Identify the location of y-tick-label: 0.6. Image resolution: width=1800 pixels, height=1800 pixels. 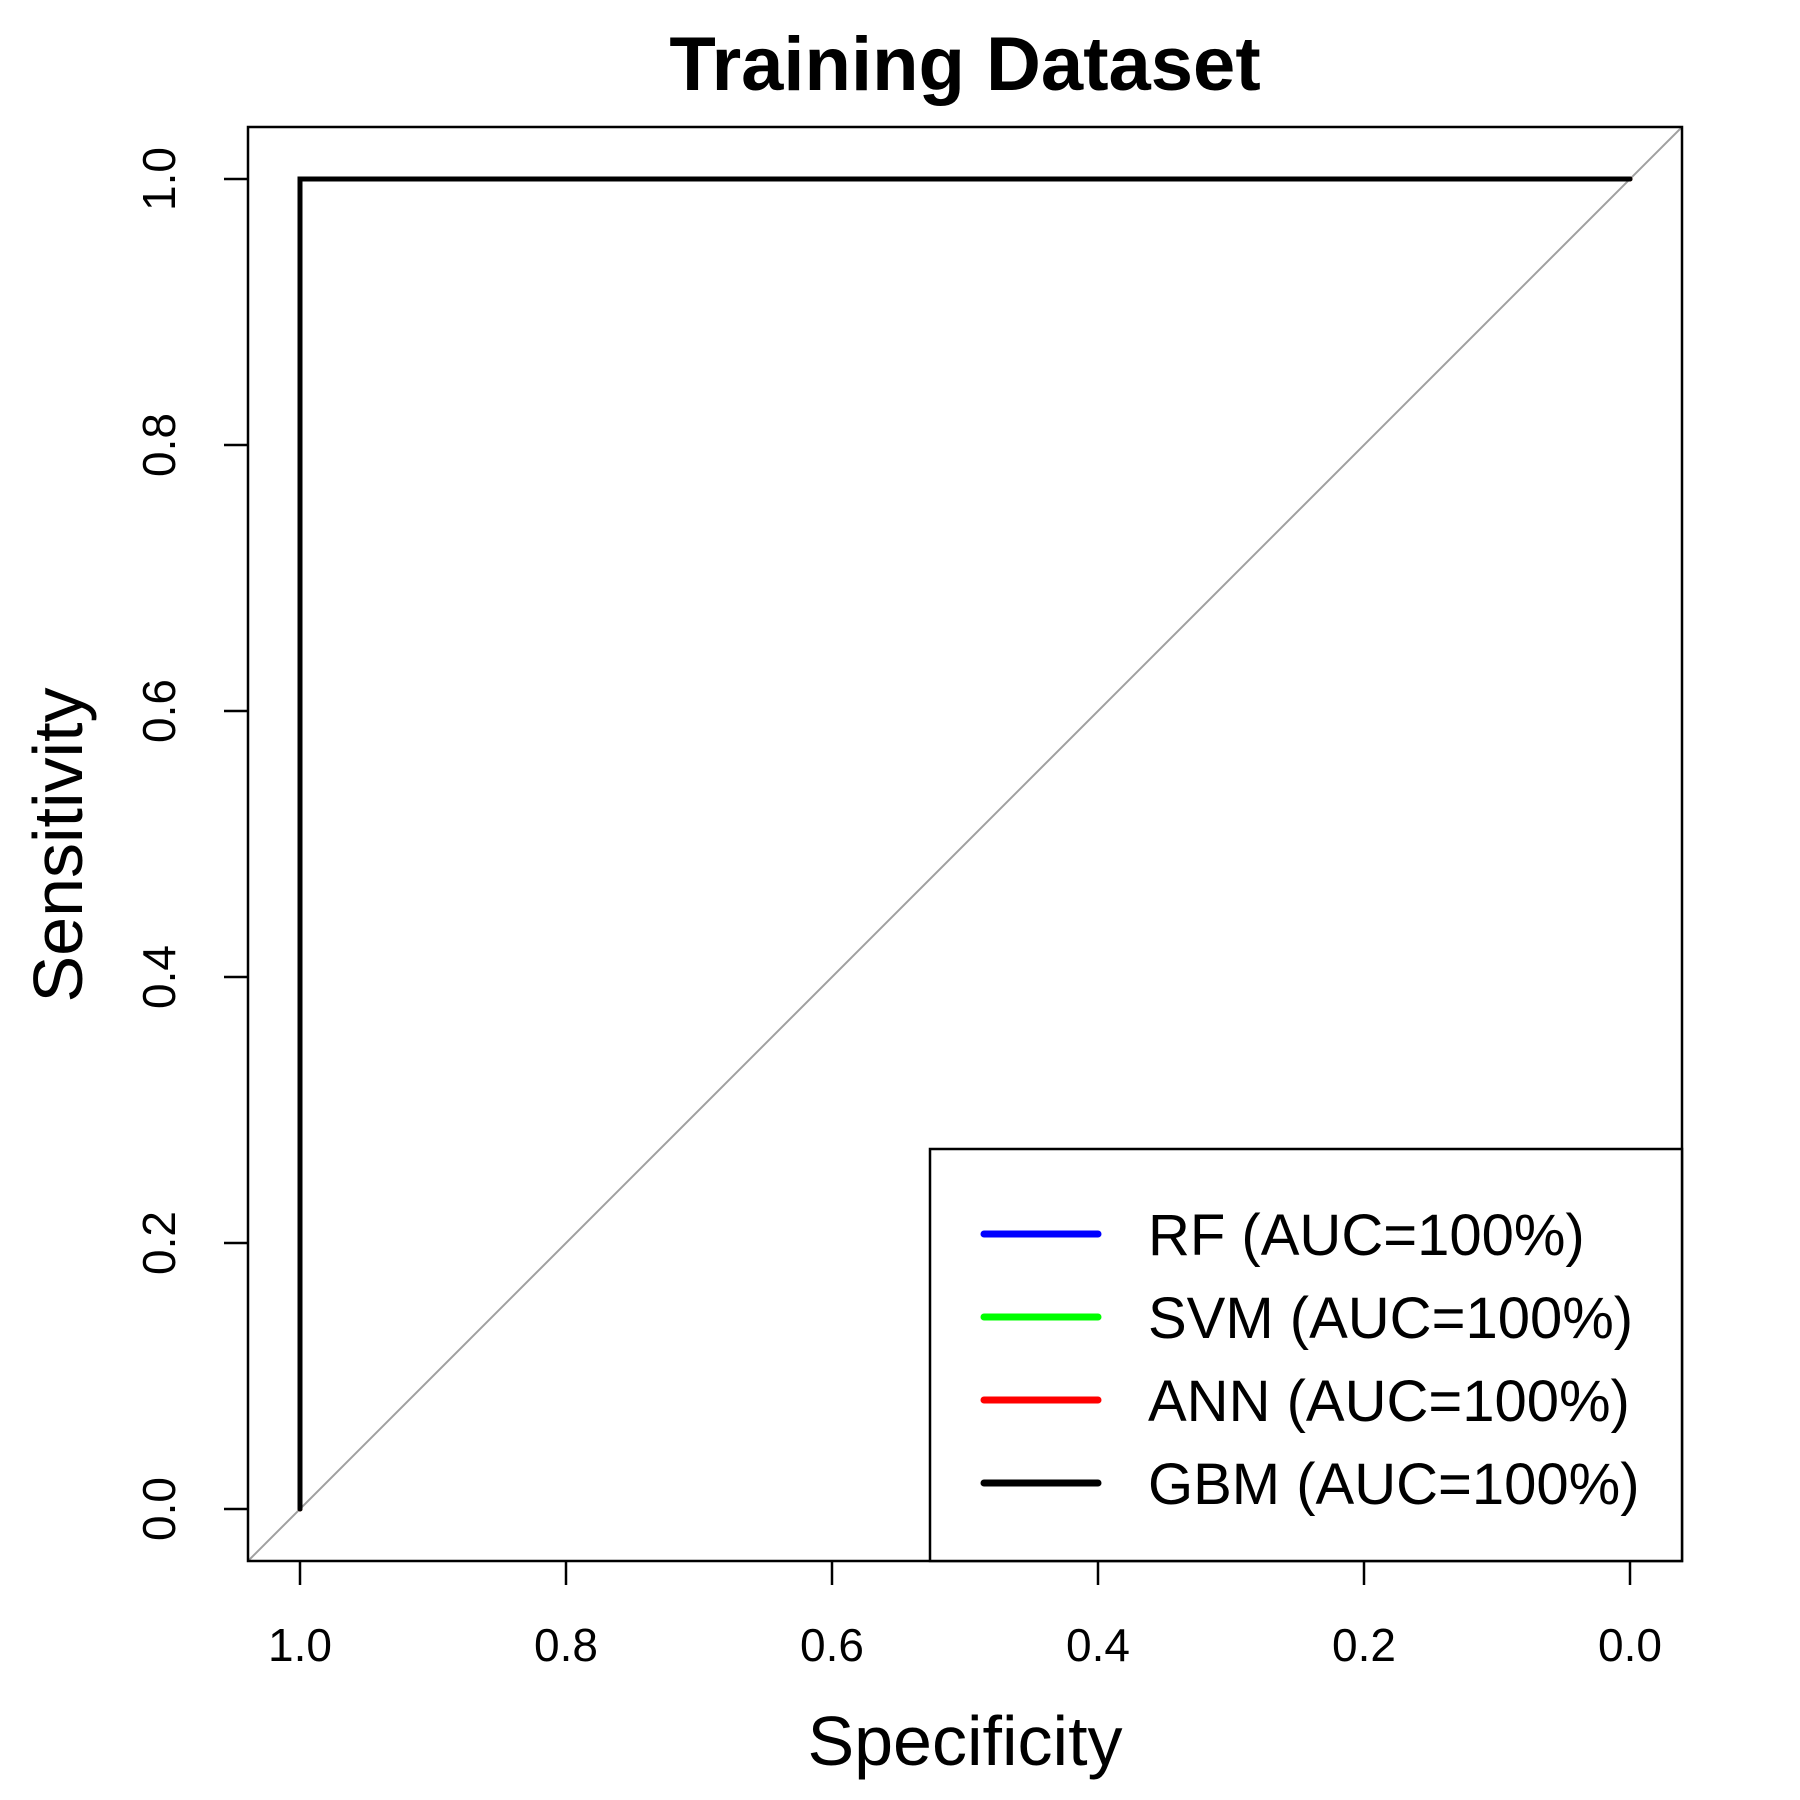
(159, 711).